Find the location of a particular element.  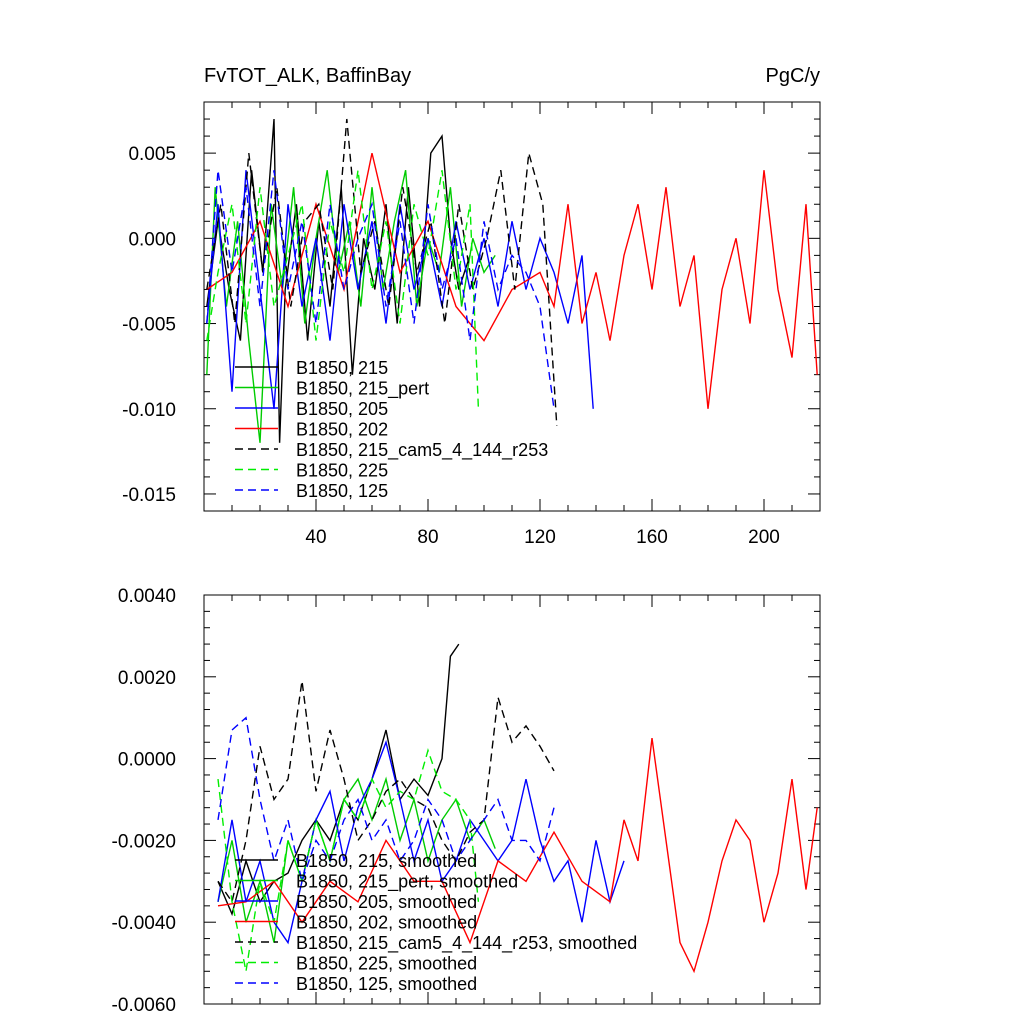

y-tick-label: 0.005 is located at coordinates (152, 154).